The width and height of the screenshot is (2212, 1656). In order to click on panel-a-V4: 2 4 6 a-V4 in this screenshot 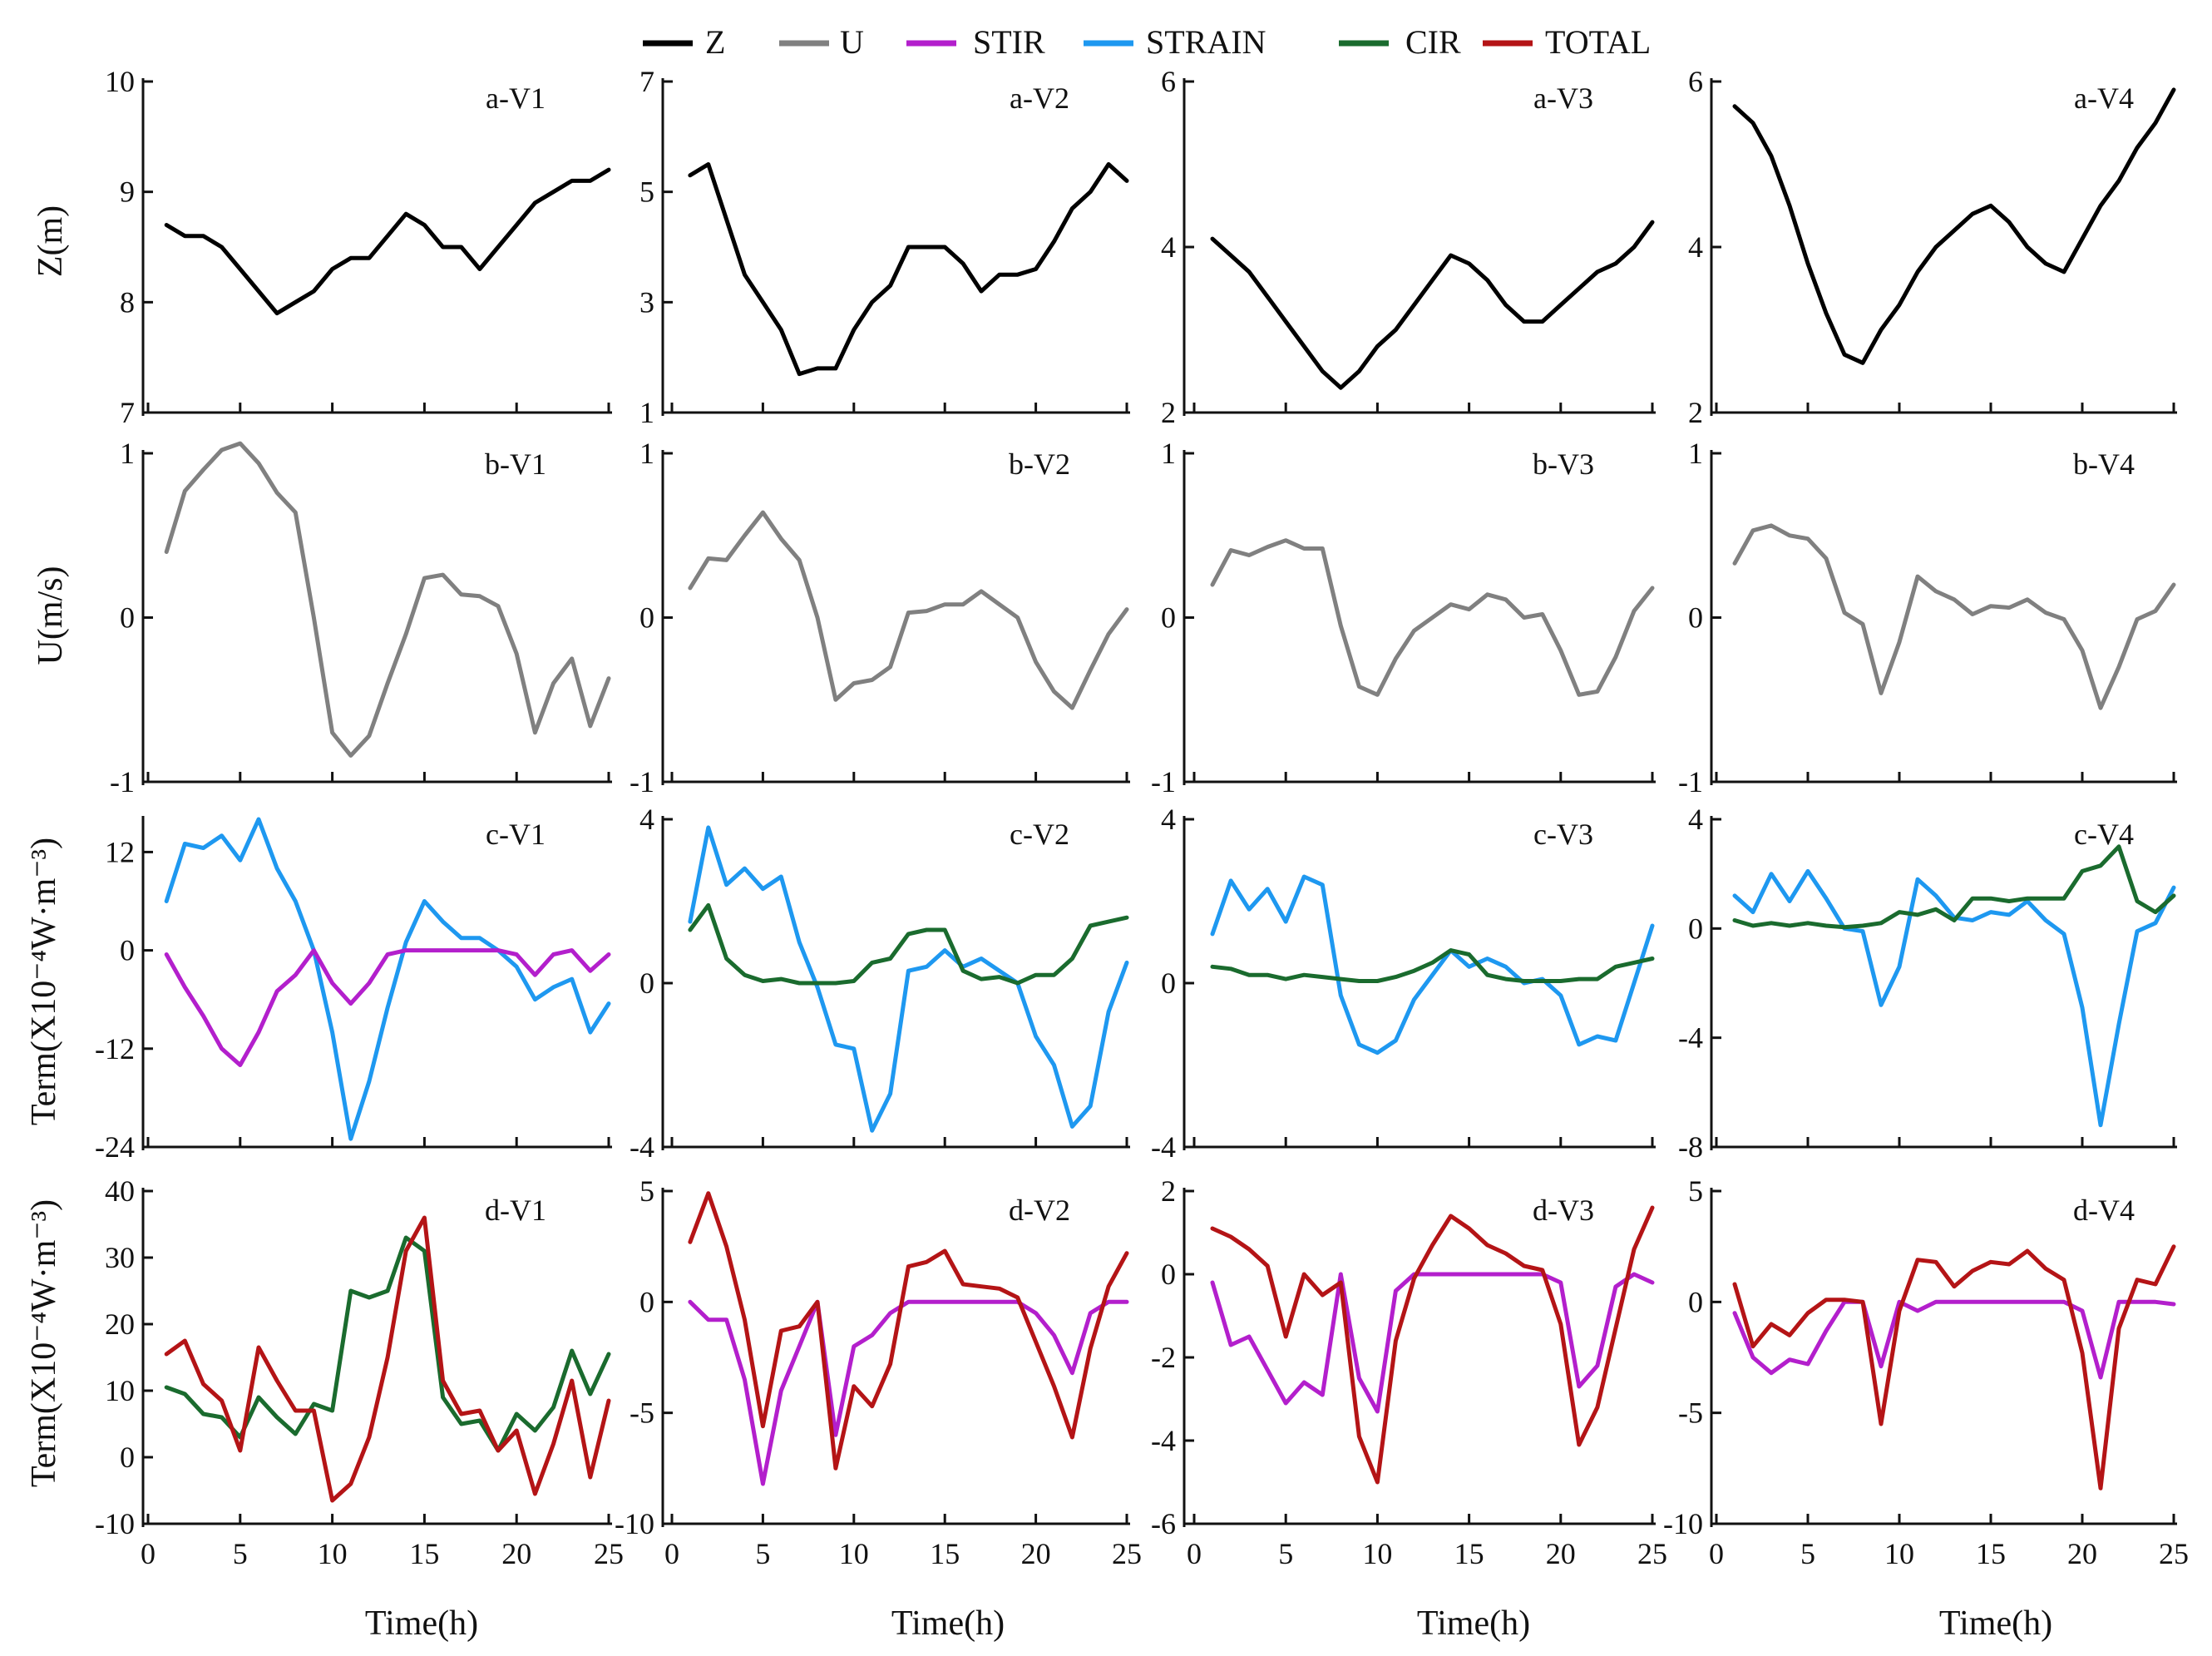, I will do `click(1932, 247)`.